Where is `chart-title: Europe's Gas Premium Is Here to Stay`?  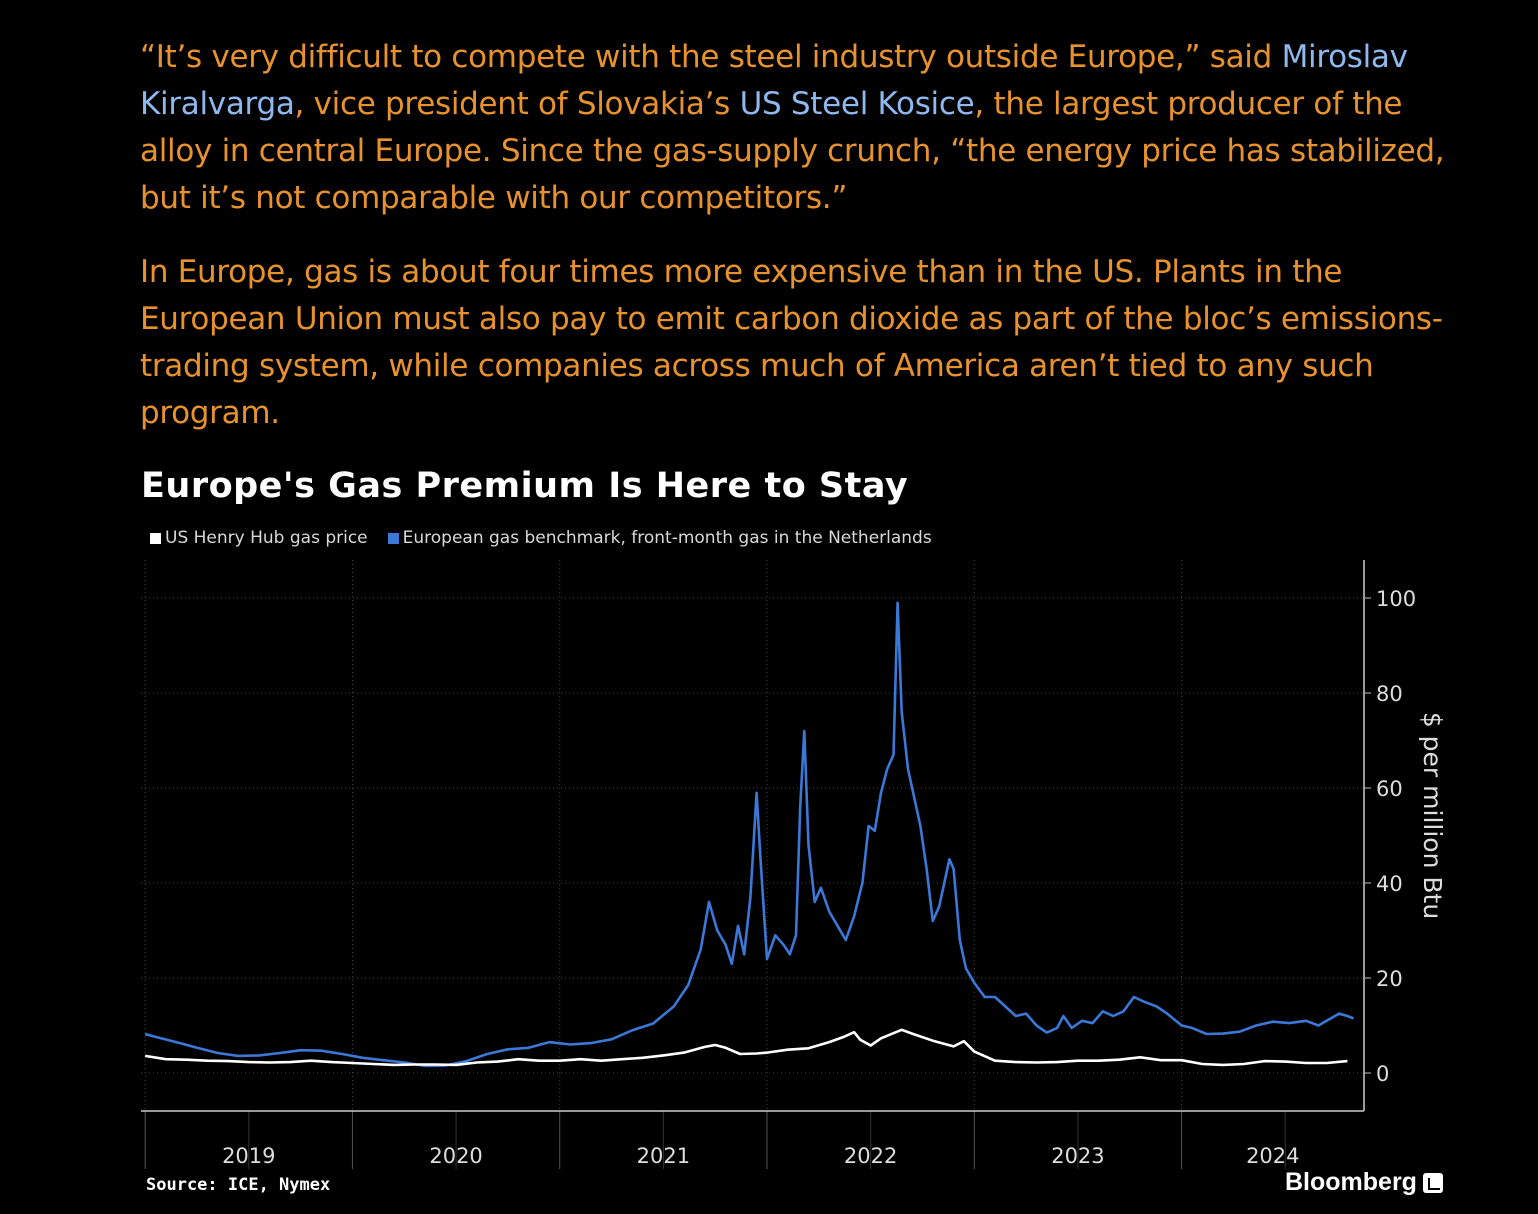
chart-title: Europe's Gas Premium Is Here to Stay is located at coordinates (525, 486).